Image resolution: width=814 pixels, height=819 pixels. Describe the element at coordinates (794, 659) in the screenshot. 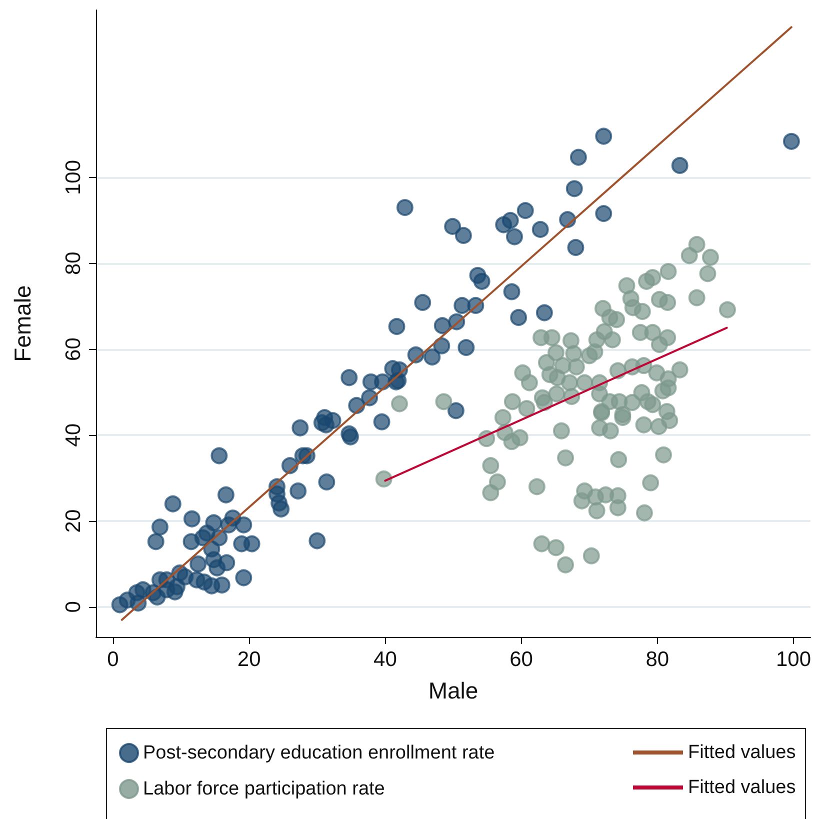

I see `x-tick-label: 100` at that location.